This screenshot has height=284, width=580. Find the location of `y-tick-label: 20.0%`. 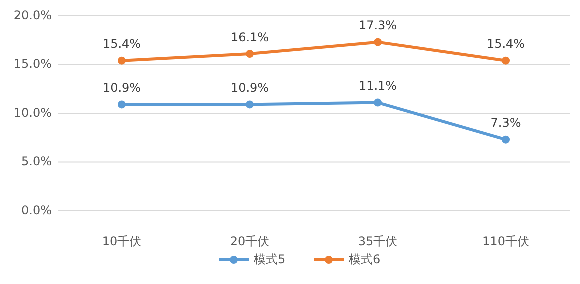

y-tick-label: 20.0% is located at coordinates (33, 15).